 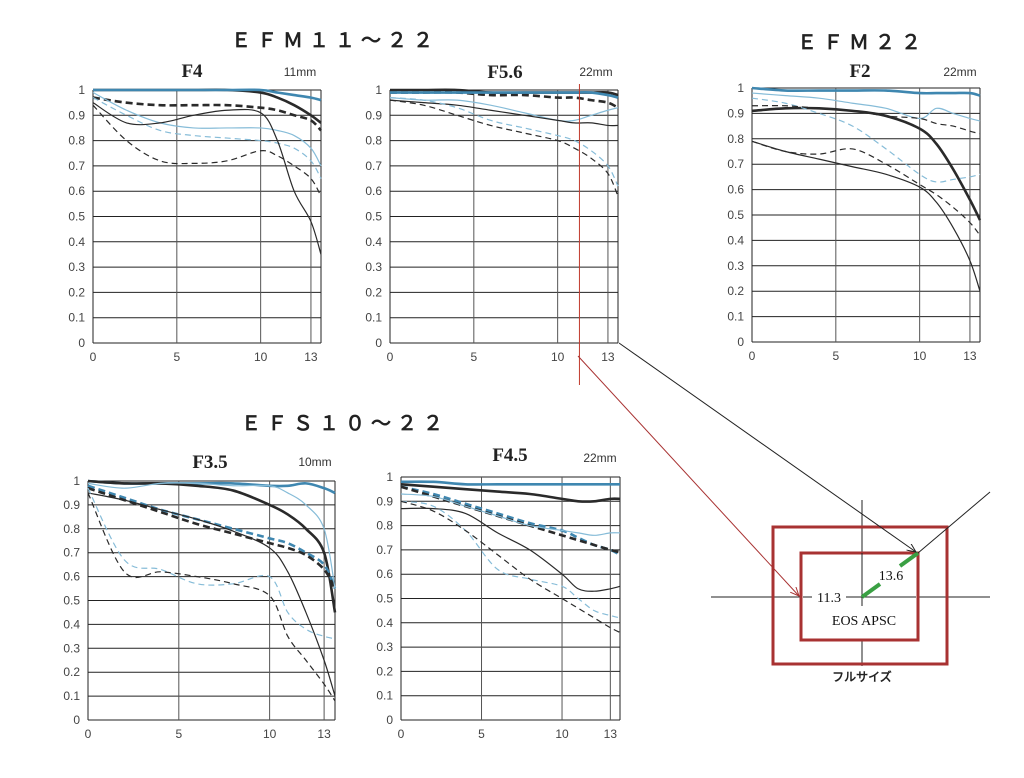 I want to click on label-bg, so click(x=829, y=597).